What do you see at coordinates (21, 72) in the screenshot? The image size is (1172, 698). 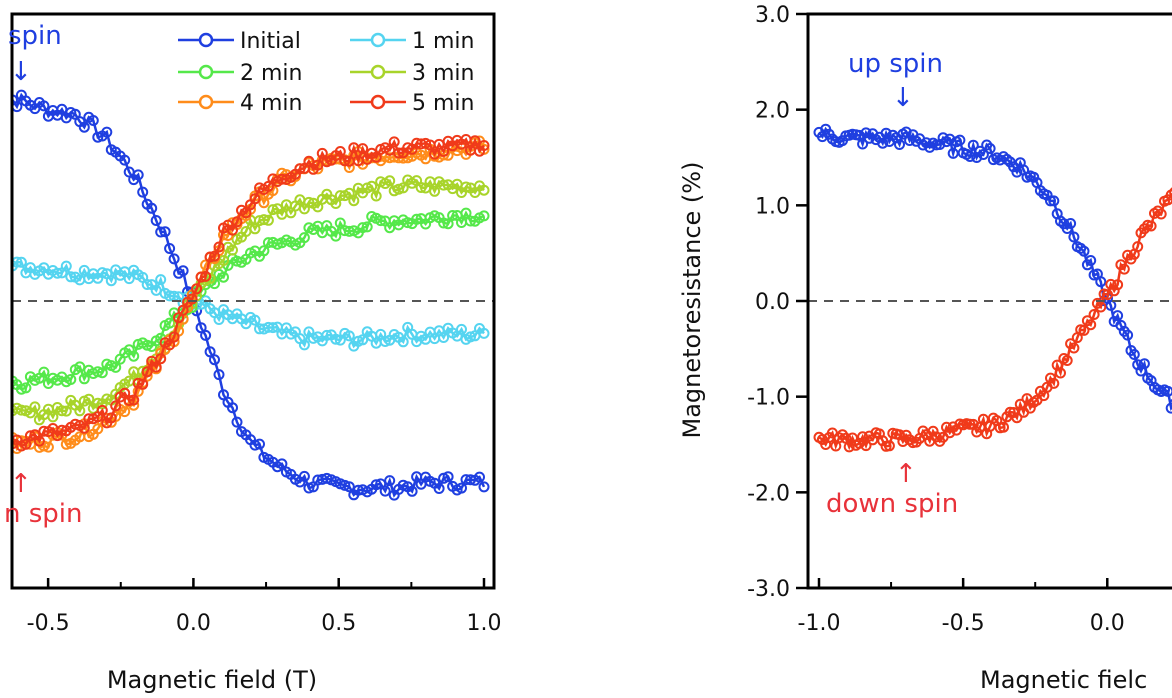 I see `left-up-spin-arrow: ↓` at bounding box center [21, 72].